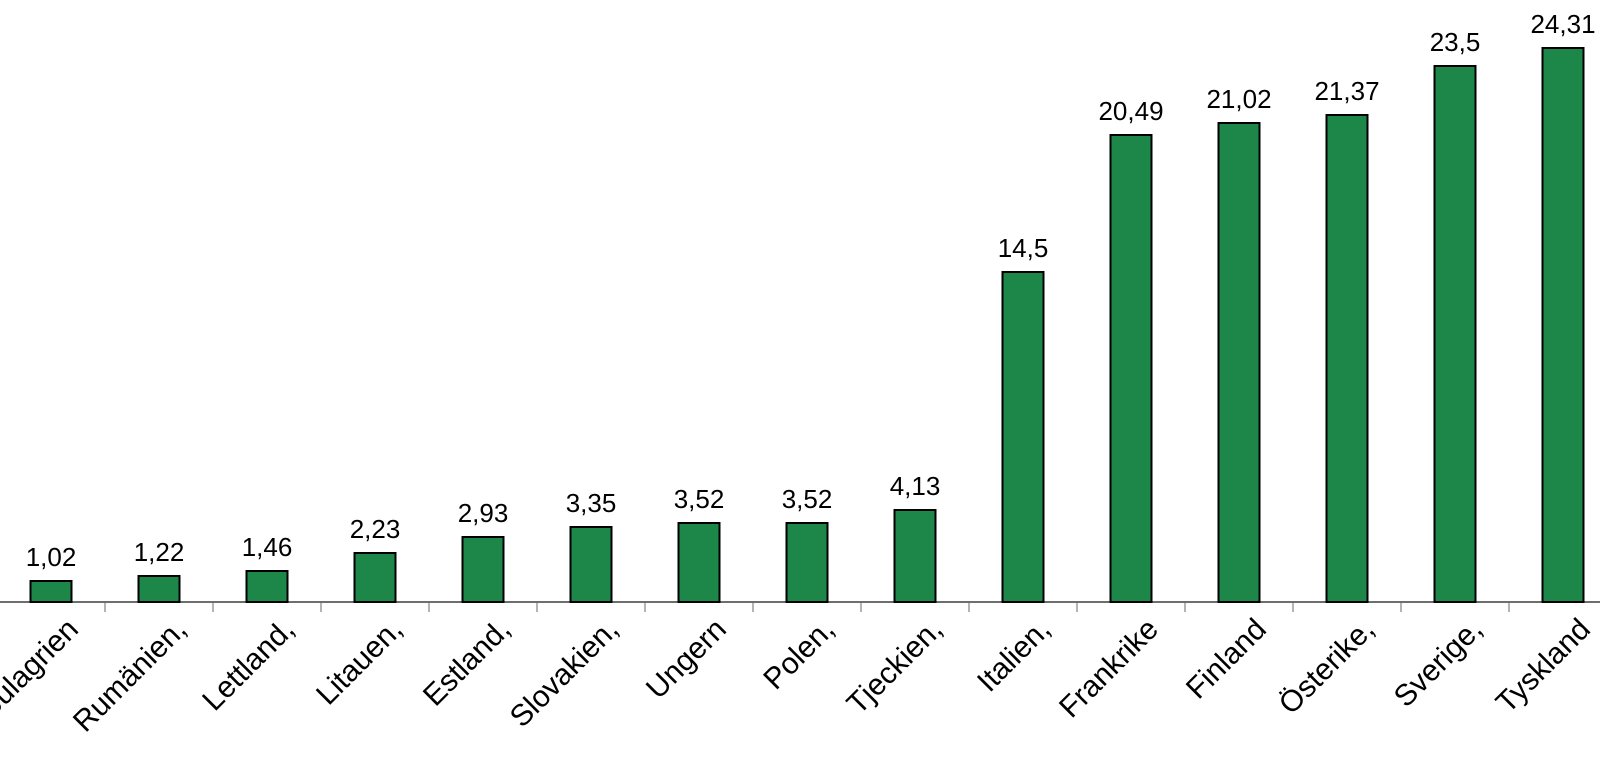  What do you see at coordinates (591, 502) in the screenshot?
I see `bar-value-label: 3,35` at bounding box center [591, 502].